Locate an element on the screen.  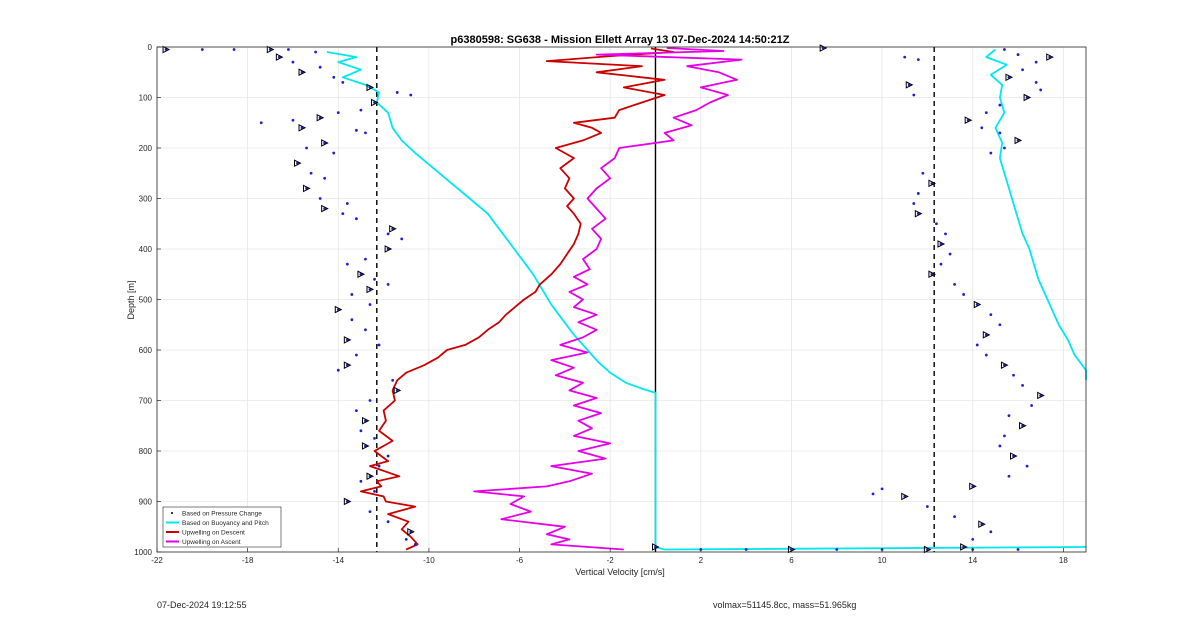
x-tick-label: -14 is located at coordinates (338, 560).